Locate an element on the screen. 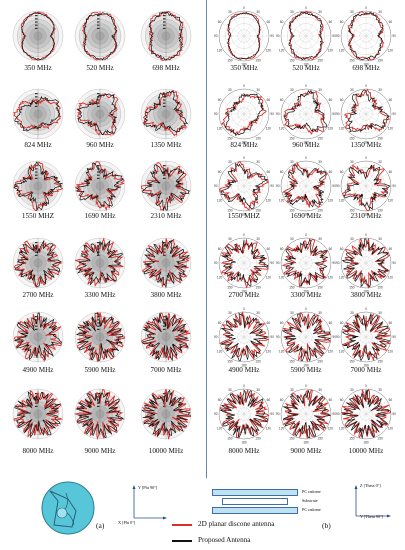 The width and height of the screenshot is (405, 550). bottom-radome-layer is located at coordinates (255, 510).